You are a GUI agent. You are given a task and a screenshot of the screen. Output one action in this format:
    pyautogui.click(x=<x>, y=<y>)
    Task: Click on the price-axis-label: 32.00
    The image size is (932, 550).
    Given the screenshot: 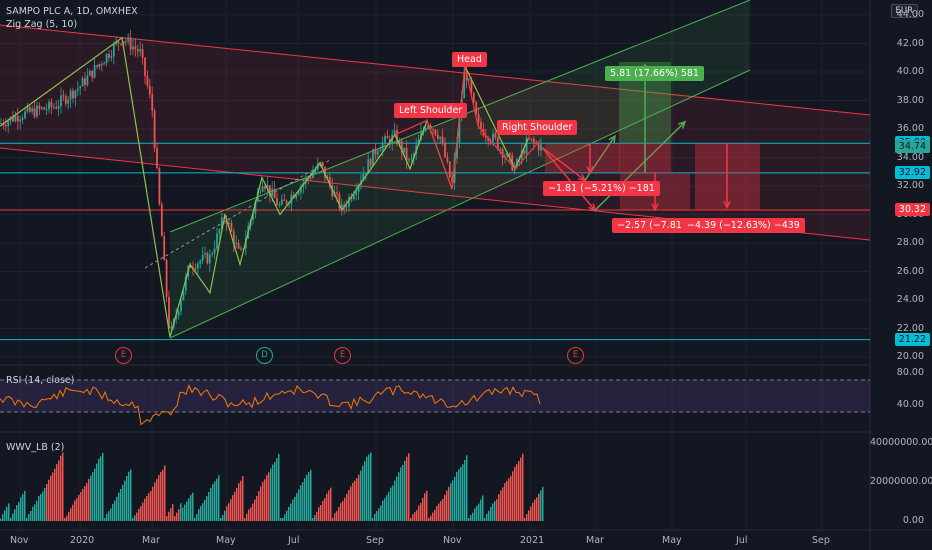 What is the action you would take?
    pyautogui.click(x=910, y=185)
    